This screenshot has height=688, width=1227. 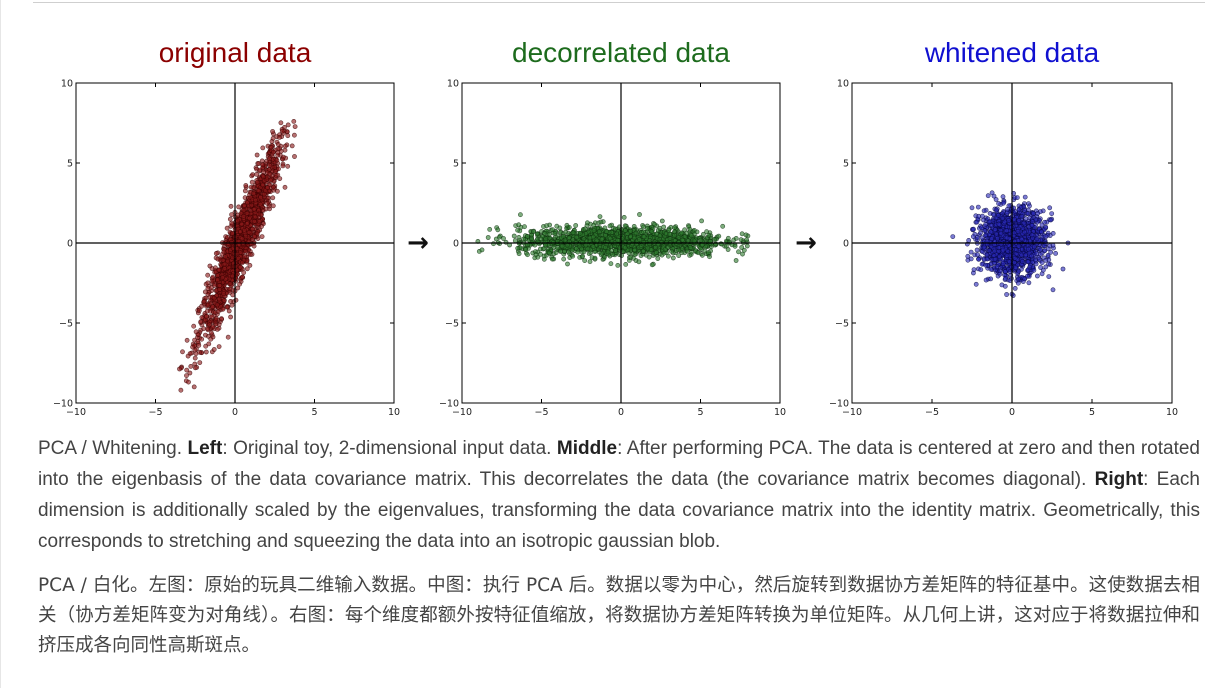 I want to click on scatter-series, so click(x=237, y=256).